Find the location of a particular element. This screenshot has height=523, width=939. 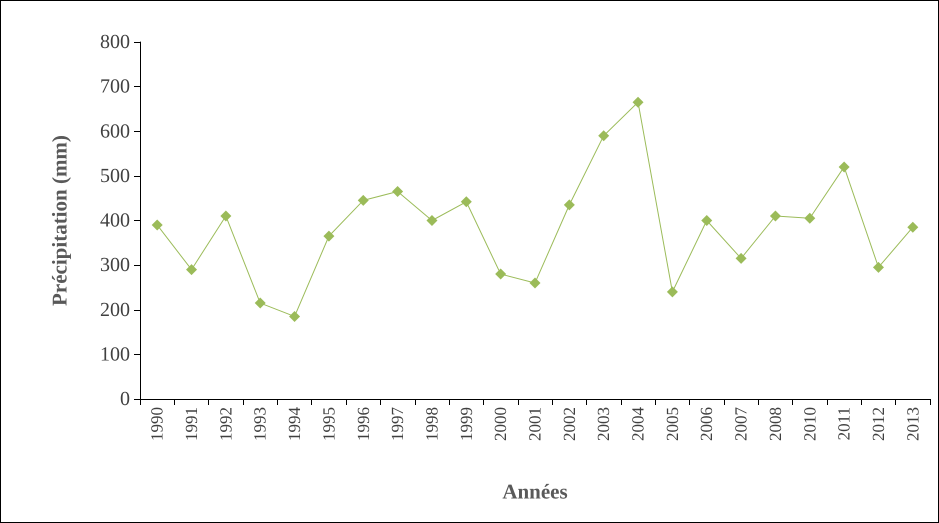

x-tick-label: 2000 is located at coordinates (500, 424).